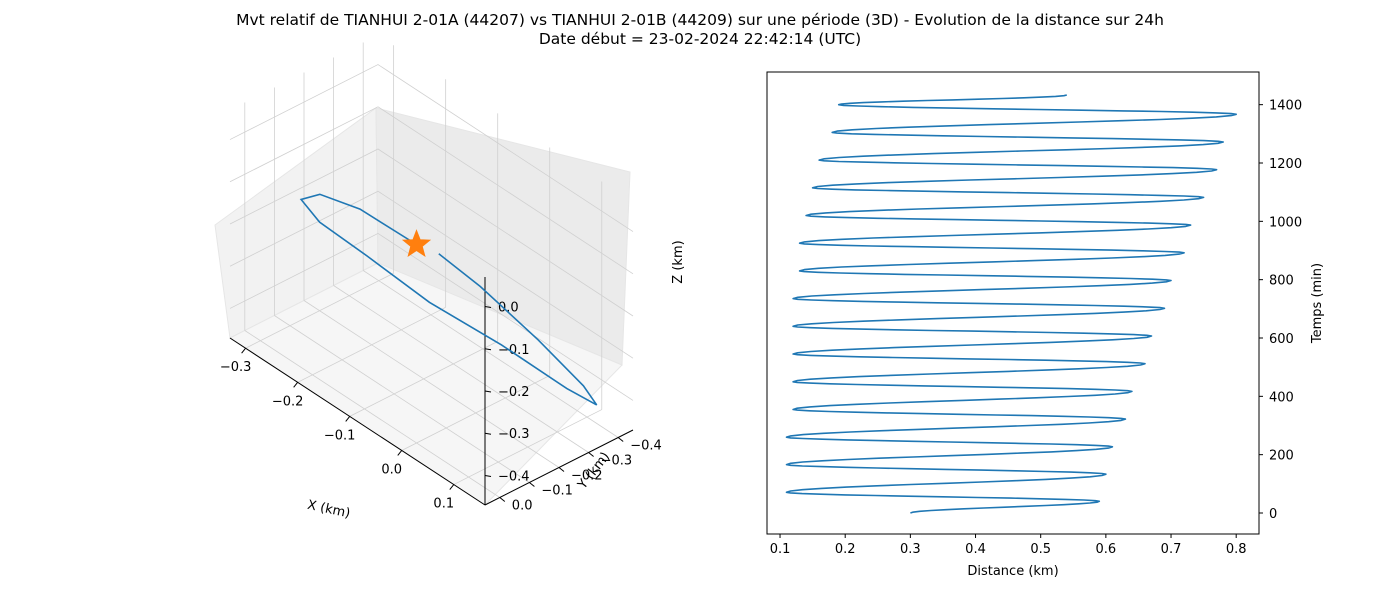 The width and height of the screenshot is (1400, 600). I want to click on y-axis-spine, so click(559, 467).